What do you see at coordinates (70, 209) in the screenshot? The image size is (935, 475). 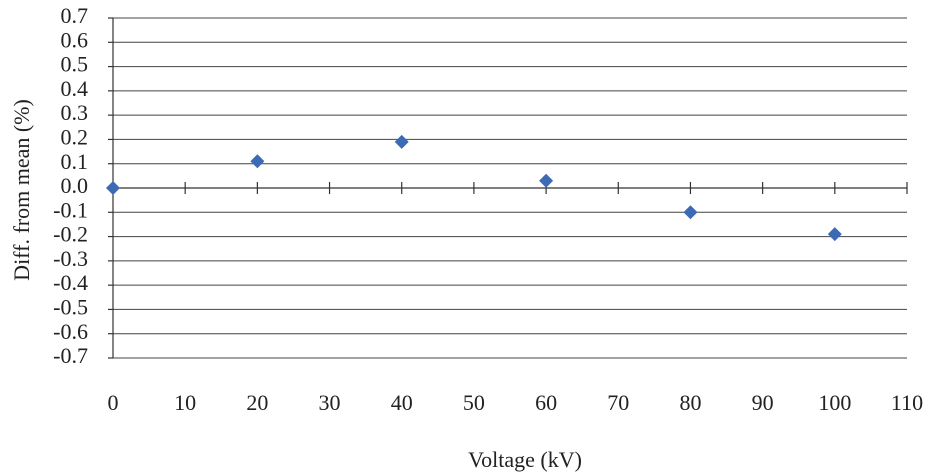 I see `y-tick-label: -0.1` at bounding box center [70, 209].